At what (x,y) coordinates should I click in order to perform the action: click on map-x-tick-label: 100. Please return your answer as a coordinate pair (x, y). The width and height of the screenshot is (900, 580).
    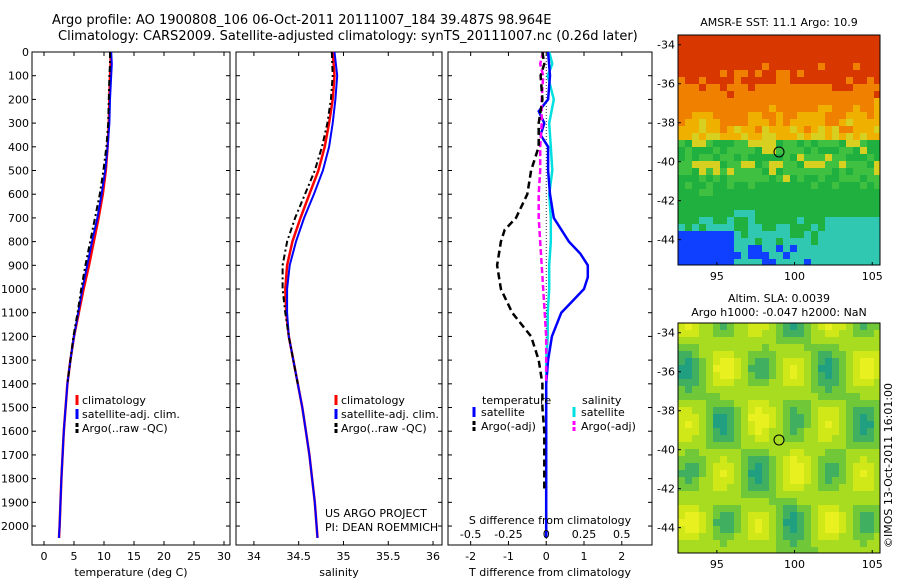
    Looking at the image, I should click on (794, 564).